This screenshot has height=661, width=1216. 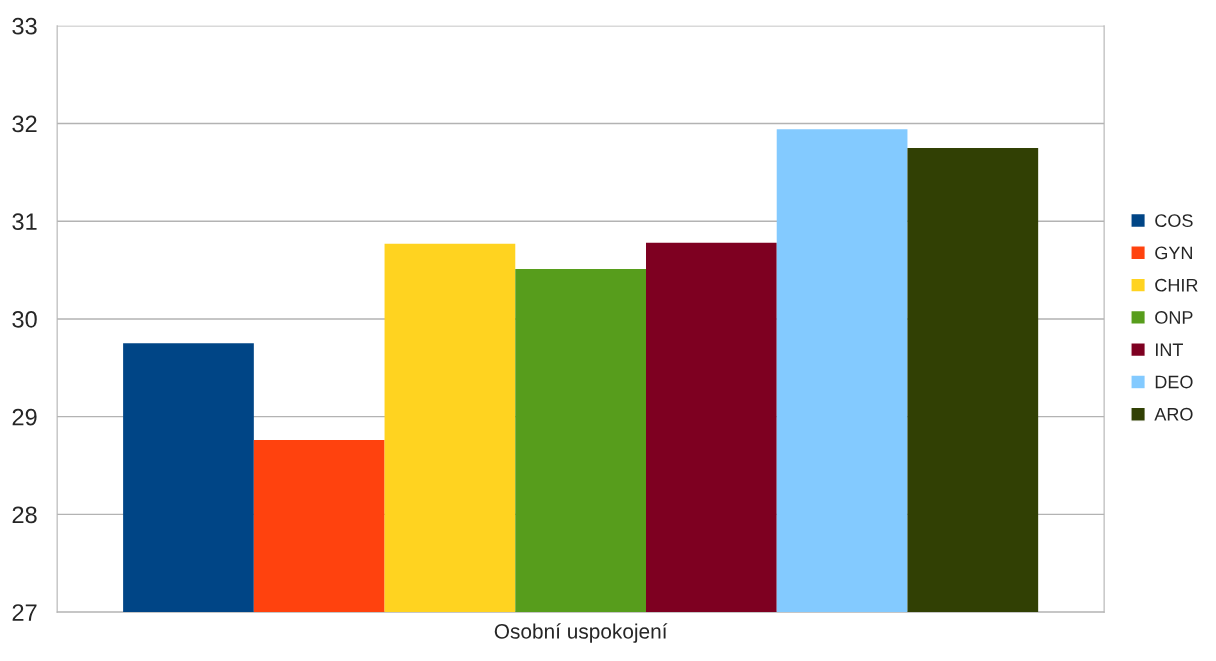 I want to click on y-tick-label: 30, so click(x=24, y=319).